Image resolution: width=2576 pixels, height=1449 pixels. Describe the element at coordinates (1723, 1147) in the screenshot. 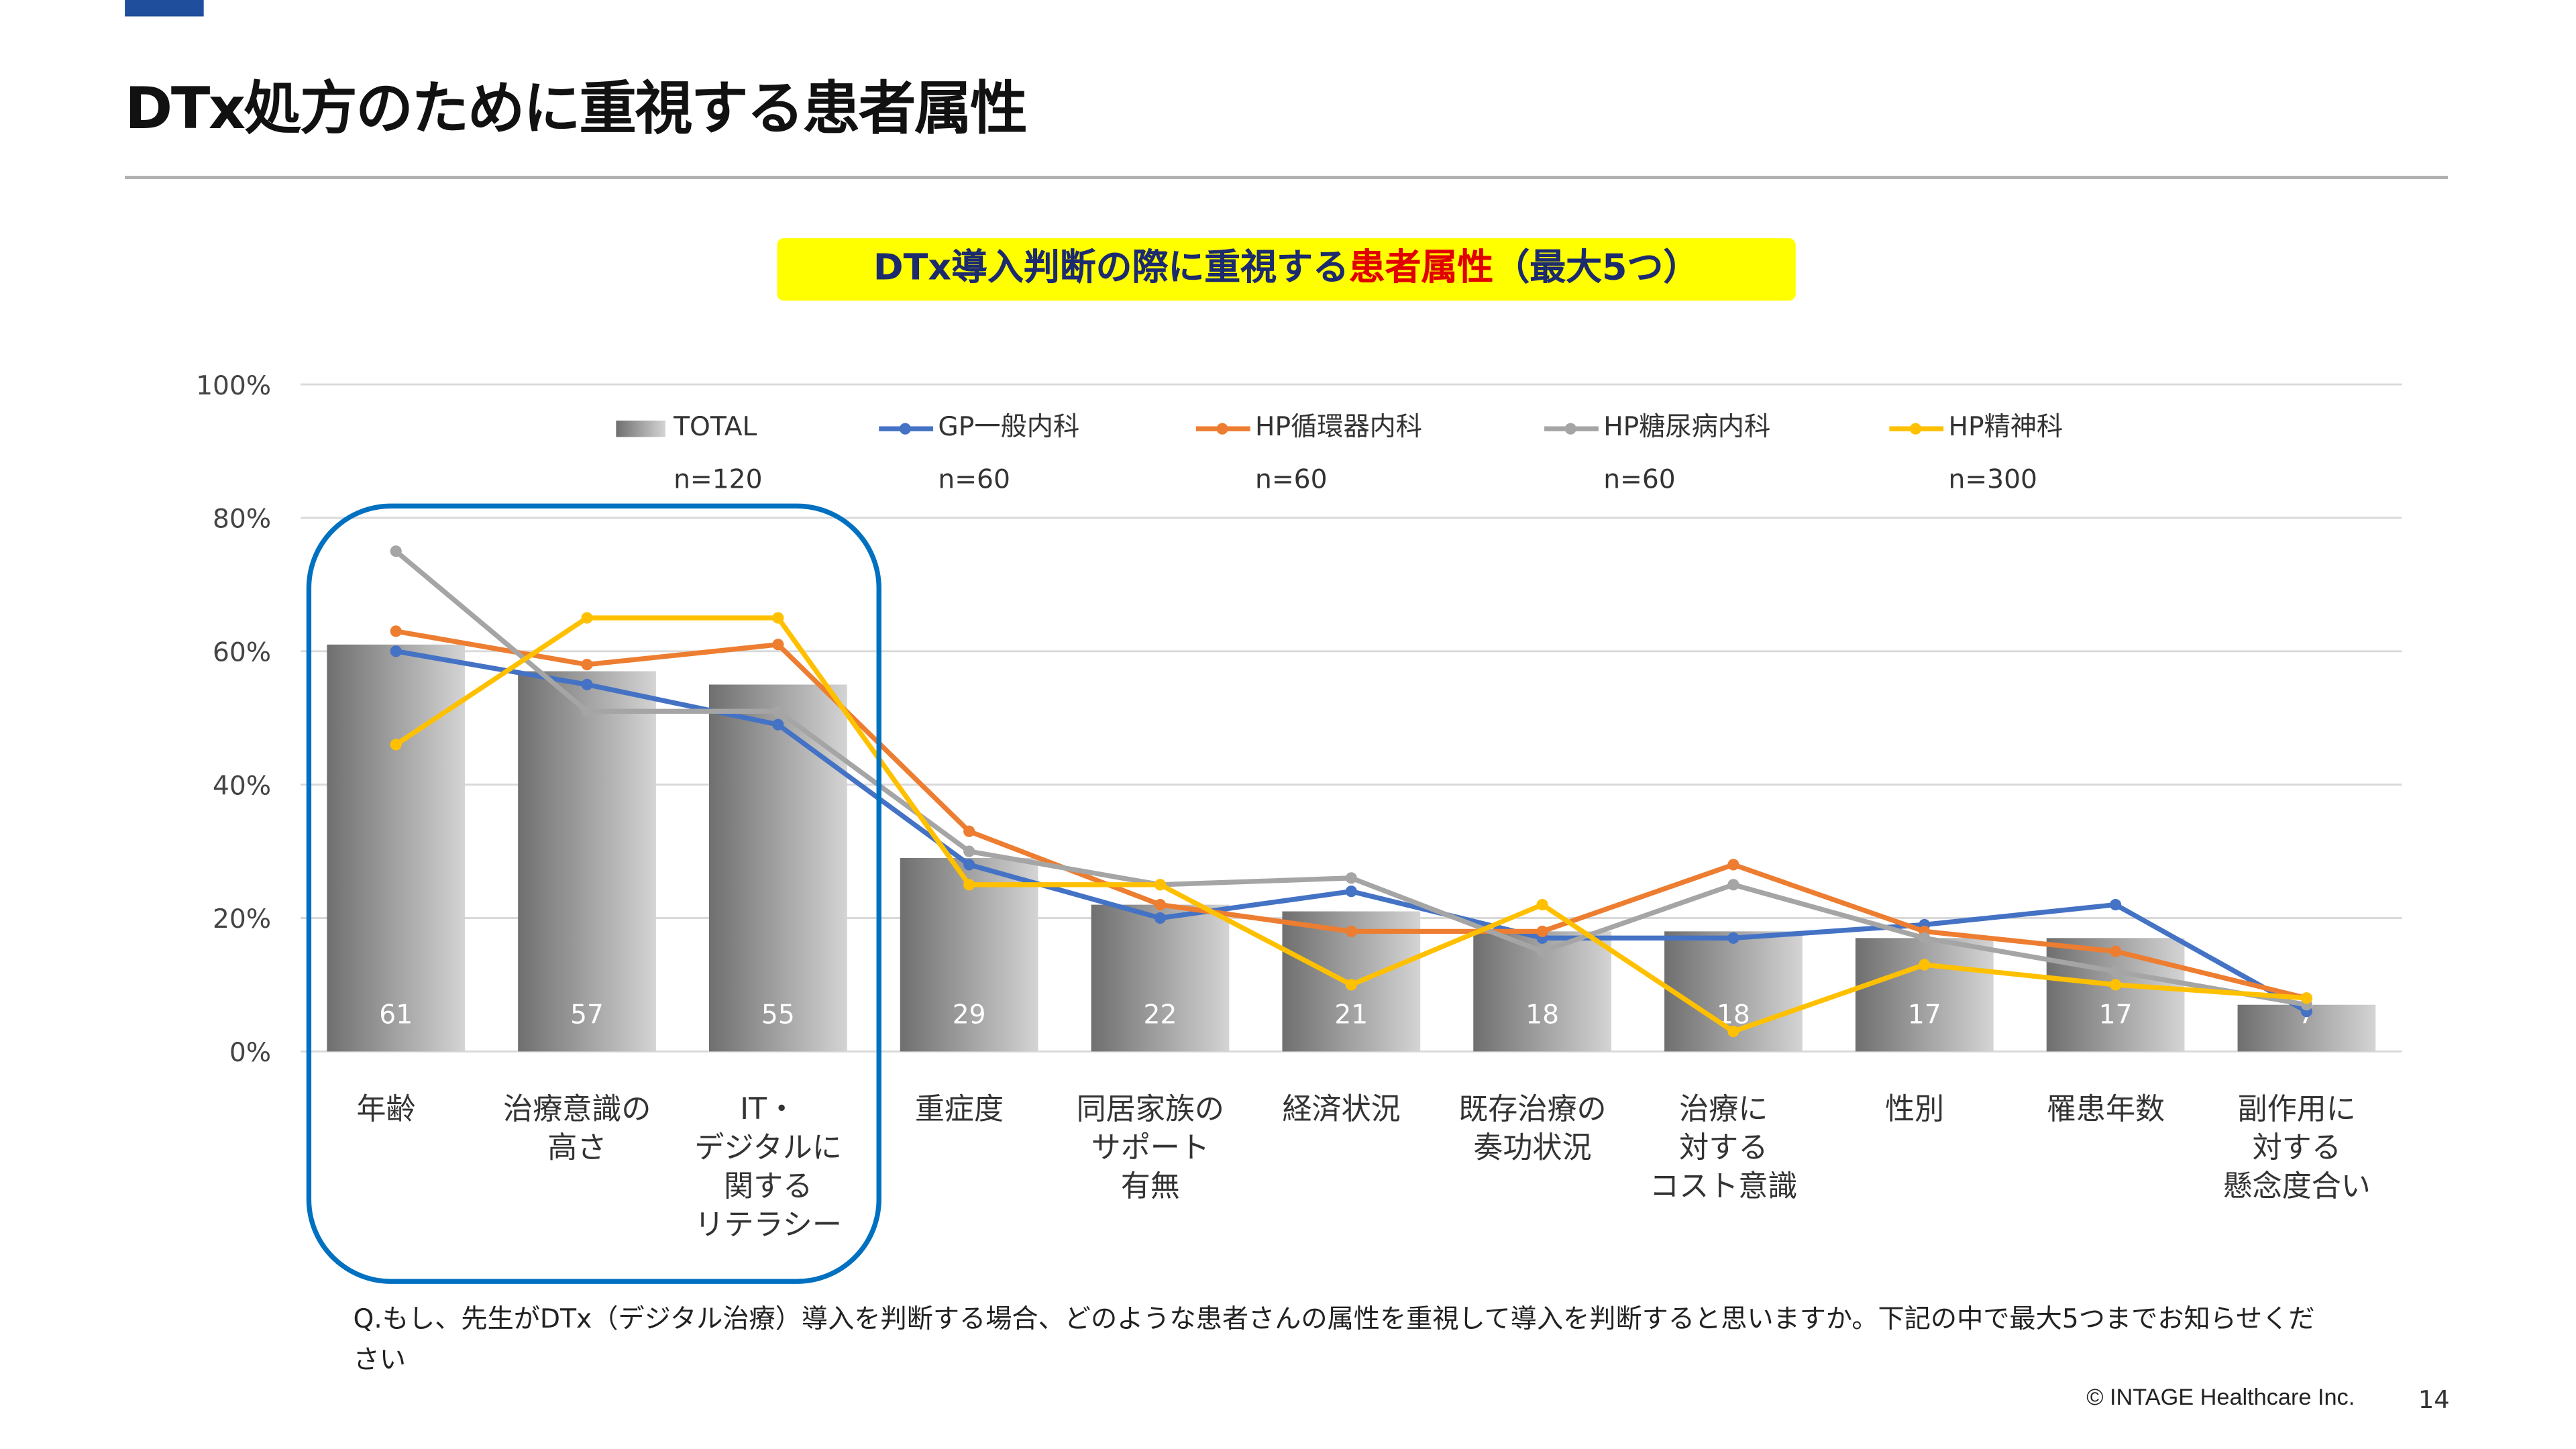

I see `x-tick-label: 対する` at that location.